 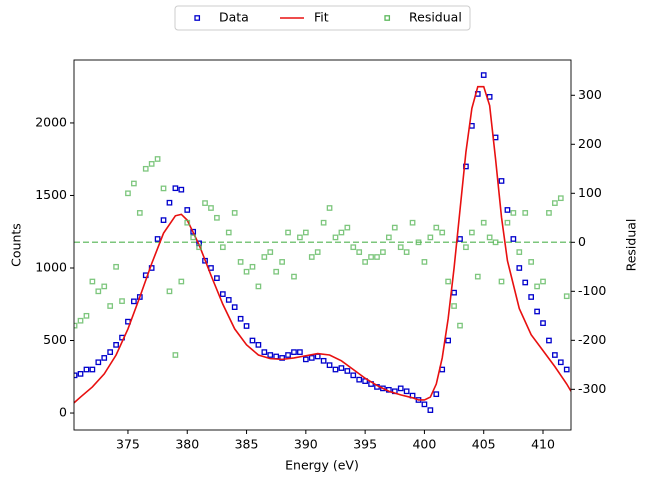 I want to click on x-tick-label: 385, so click(x=247, y=444).